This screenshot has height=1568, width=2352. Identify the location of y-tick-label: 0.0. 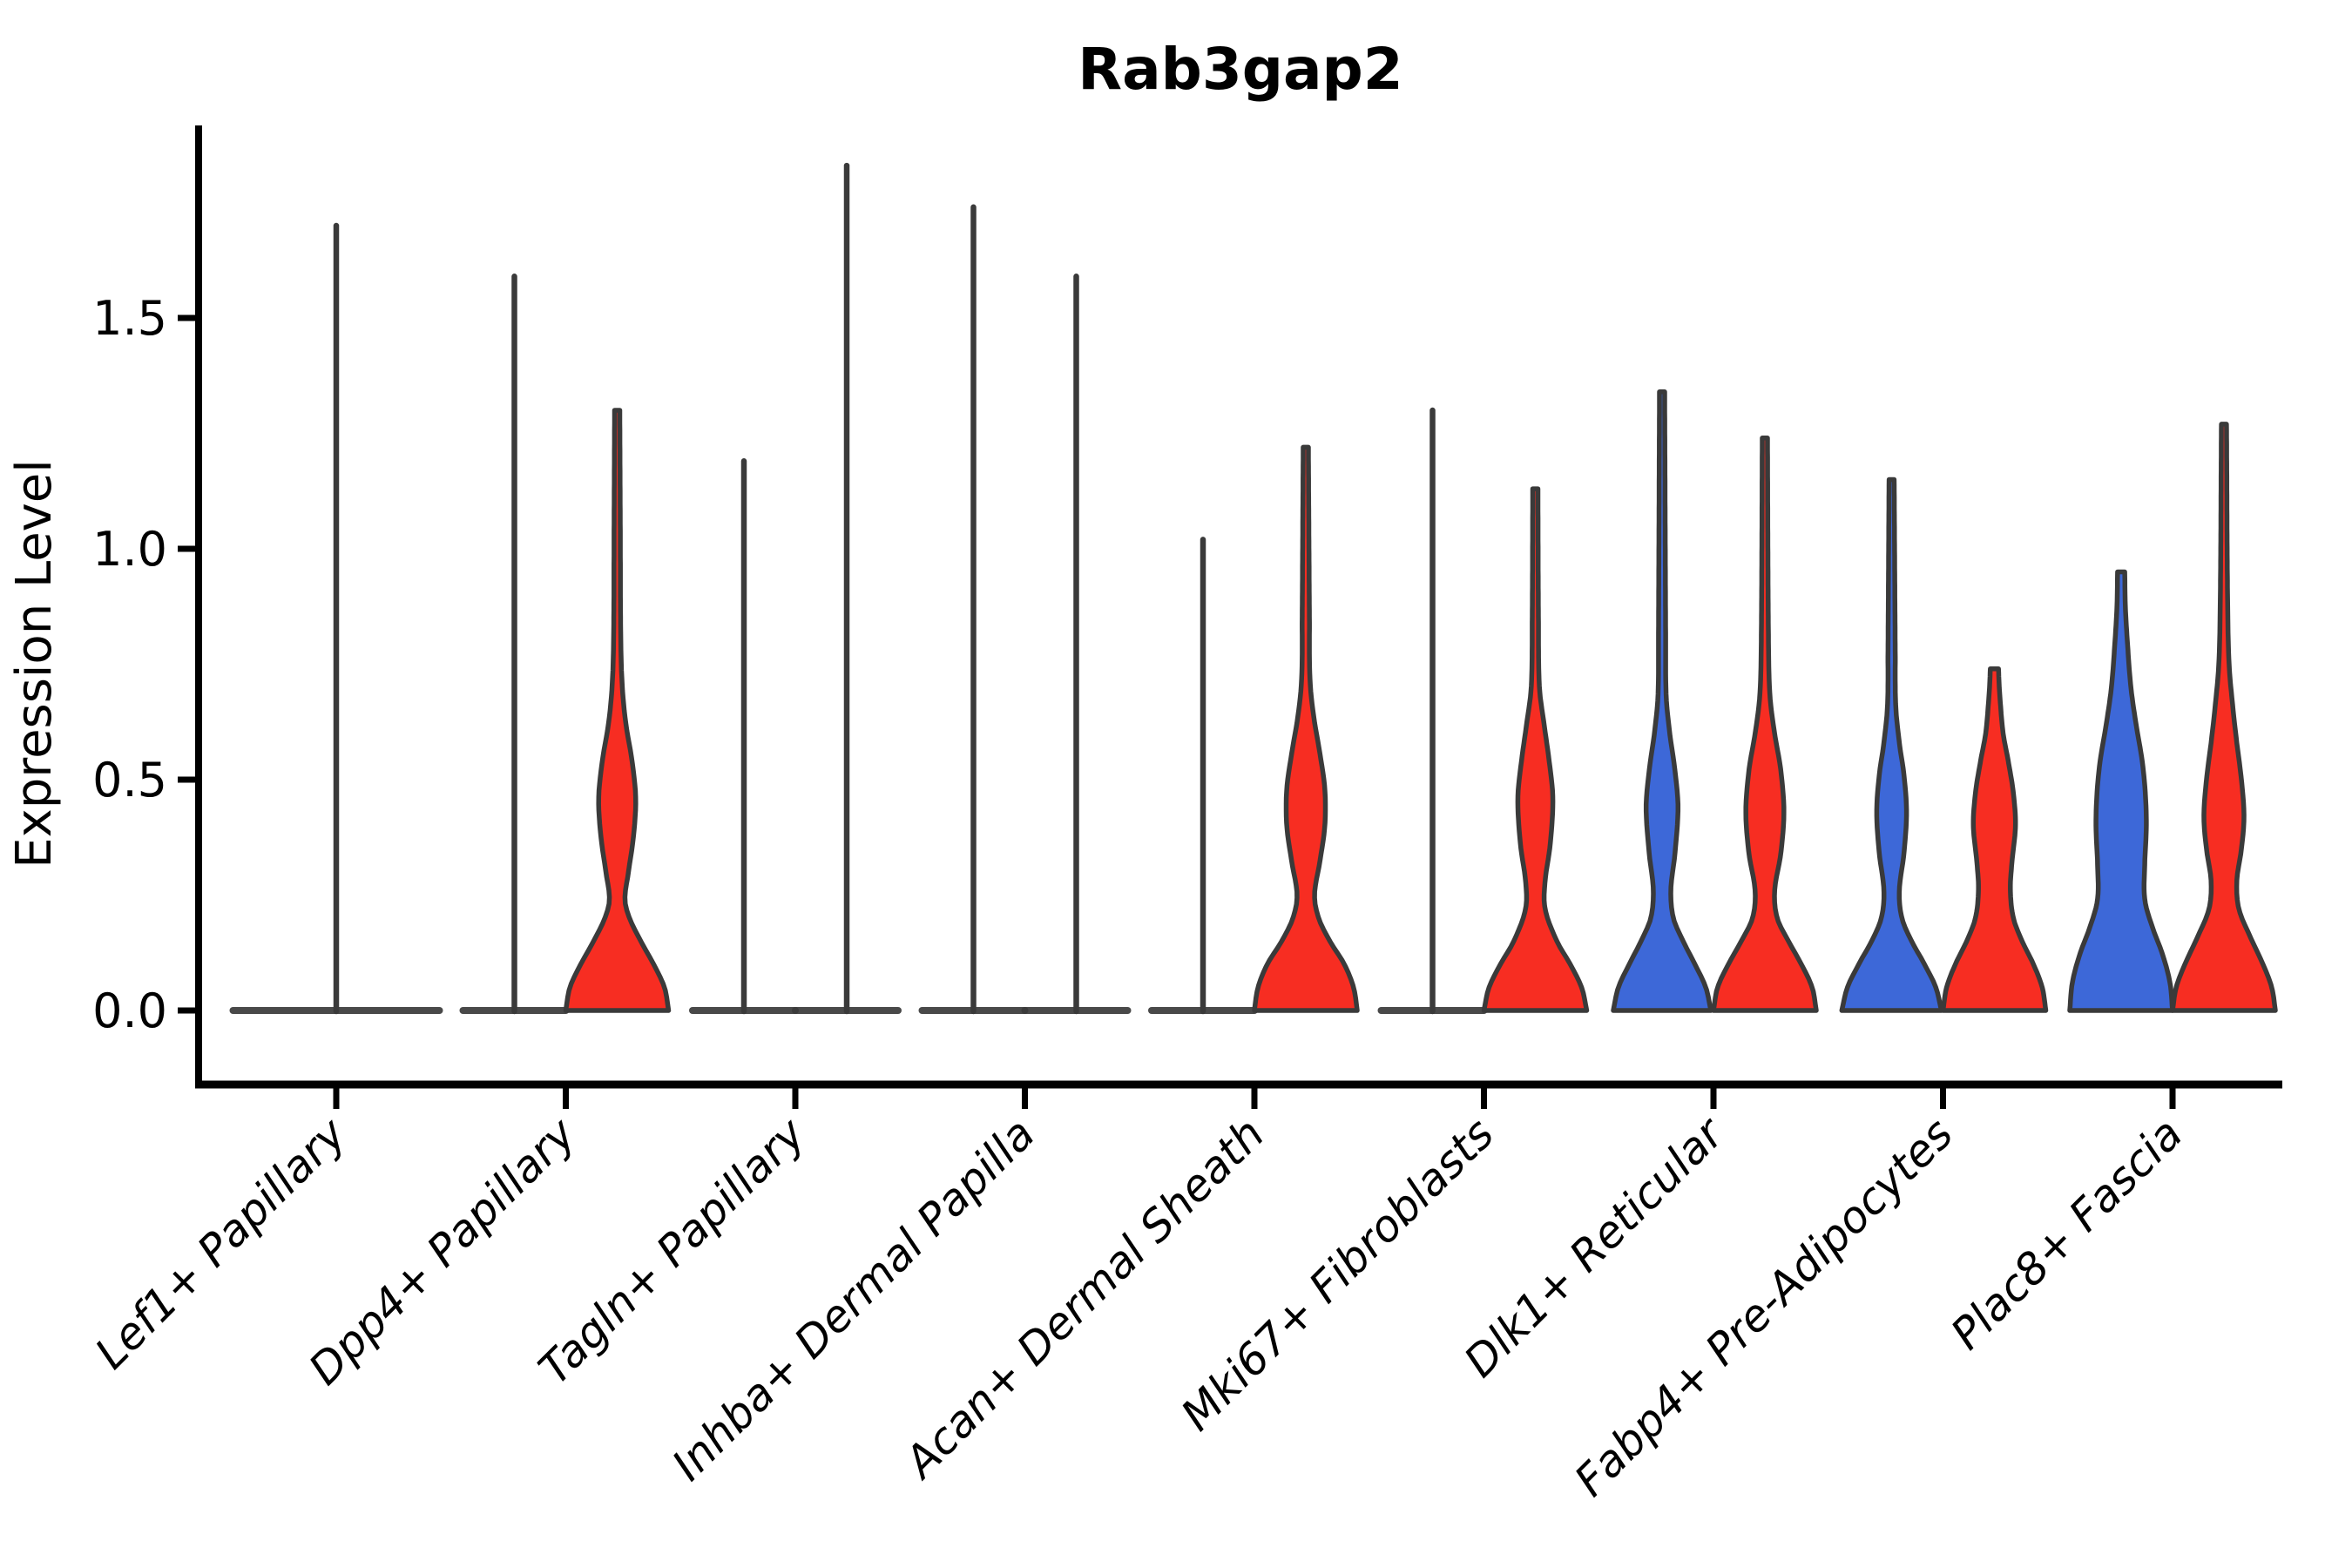
(129, 1011).